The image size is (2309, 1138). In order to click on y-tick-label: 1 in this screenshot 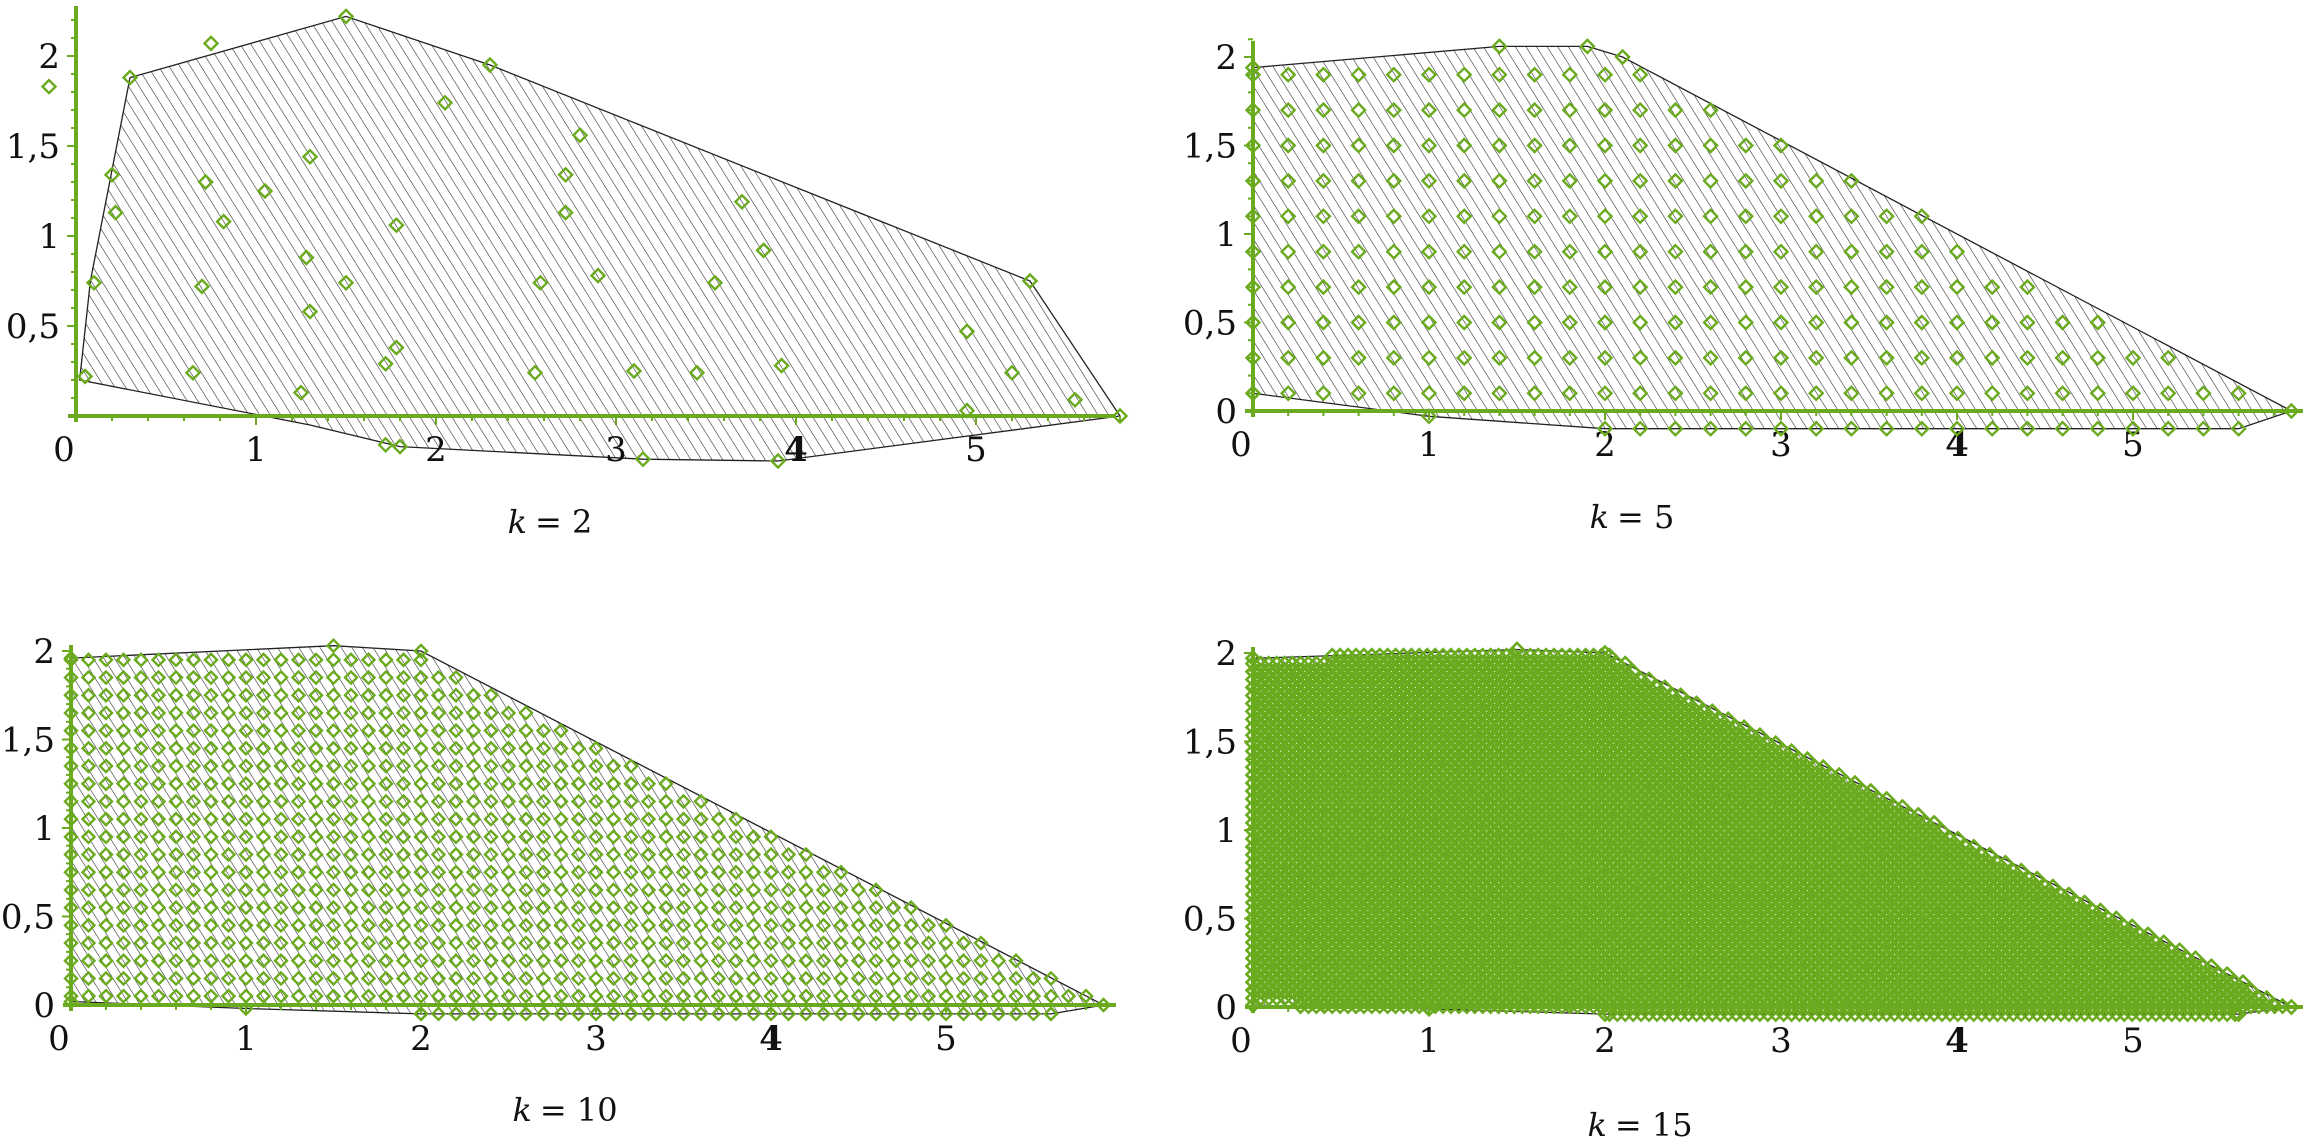, I will do `click(1226, 235)`.